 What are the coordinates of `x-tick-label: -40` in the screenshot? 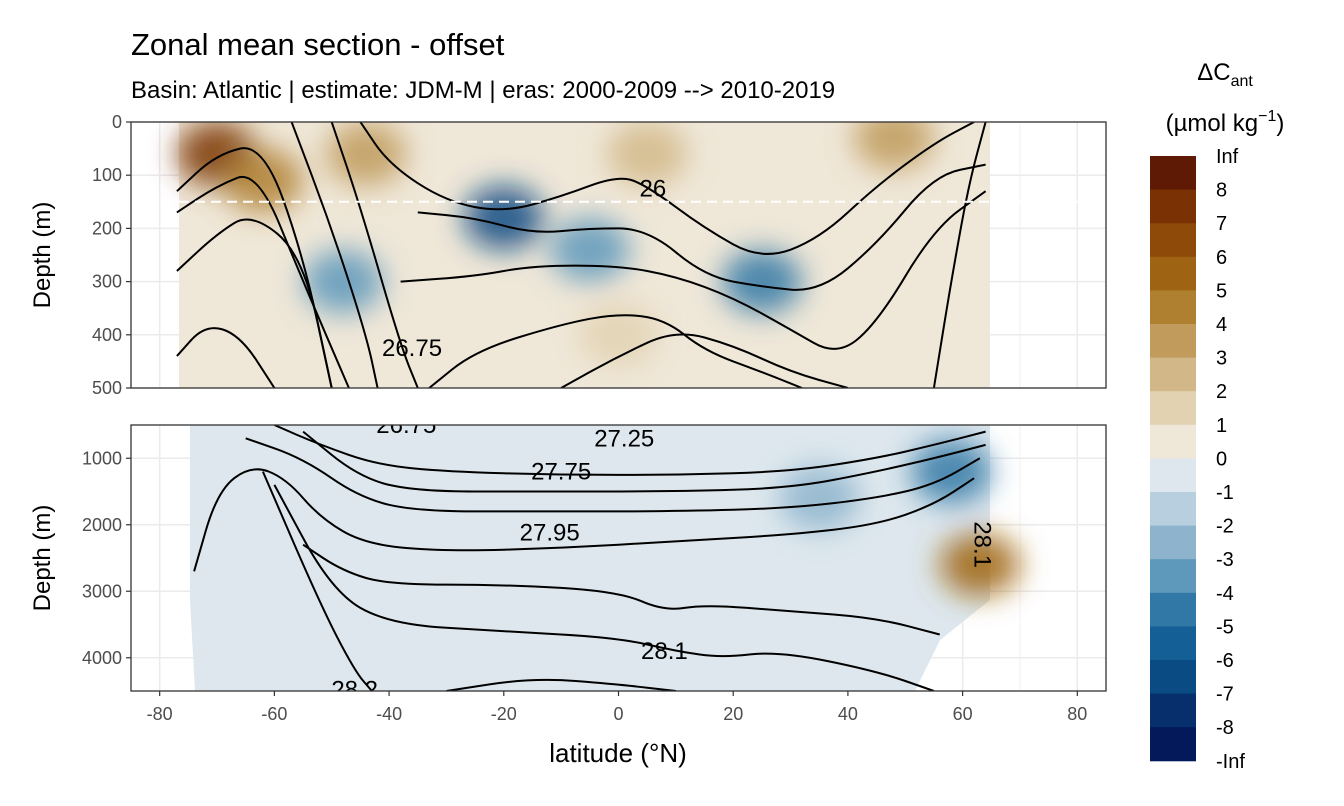 It's located at (389, 714).